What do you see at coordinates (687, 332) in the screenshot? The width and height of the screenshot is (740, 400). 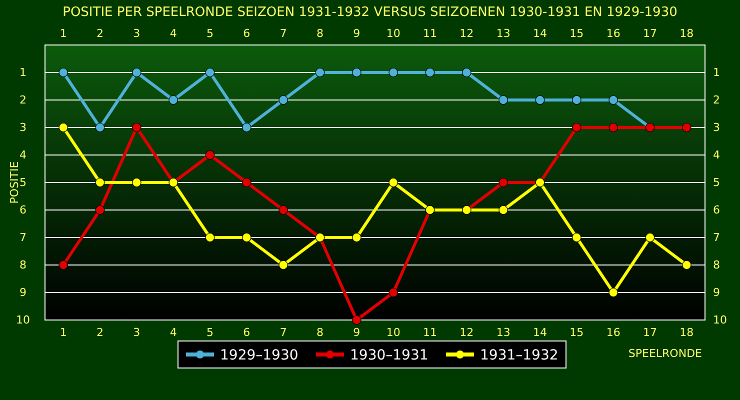 I see `x2-tick-label: 18` at bounding box center [687, 332].